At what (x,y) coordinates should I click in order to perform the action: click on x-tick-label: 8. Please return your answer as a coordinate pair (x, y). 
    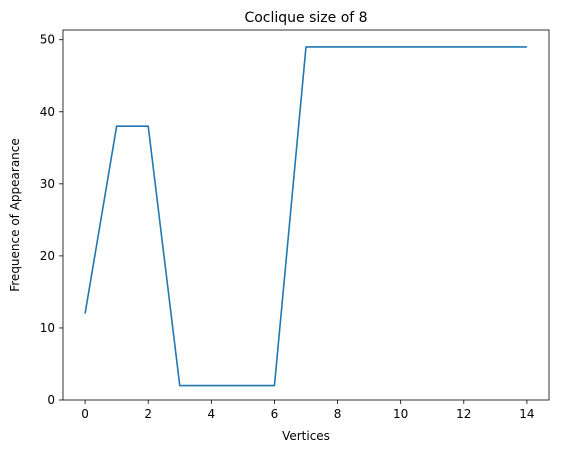
    Looking at the image, I should click on (338, 414).